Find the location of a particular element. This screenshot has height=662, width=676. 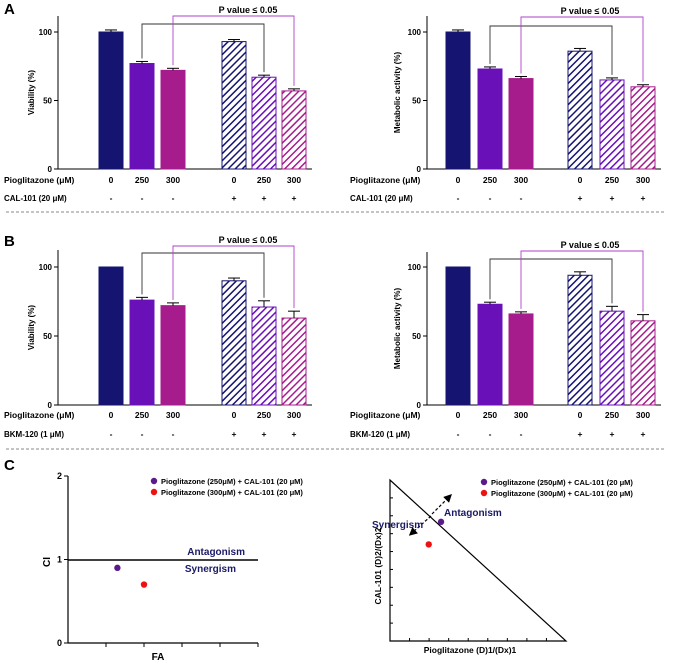

panel-label-b: B is located at coordinates (9, 241).